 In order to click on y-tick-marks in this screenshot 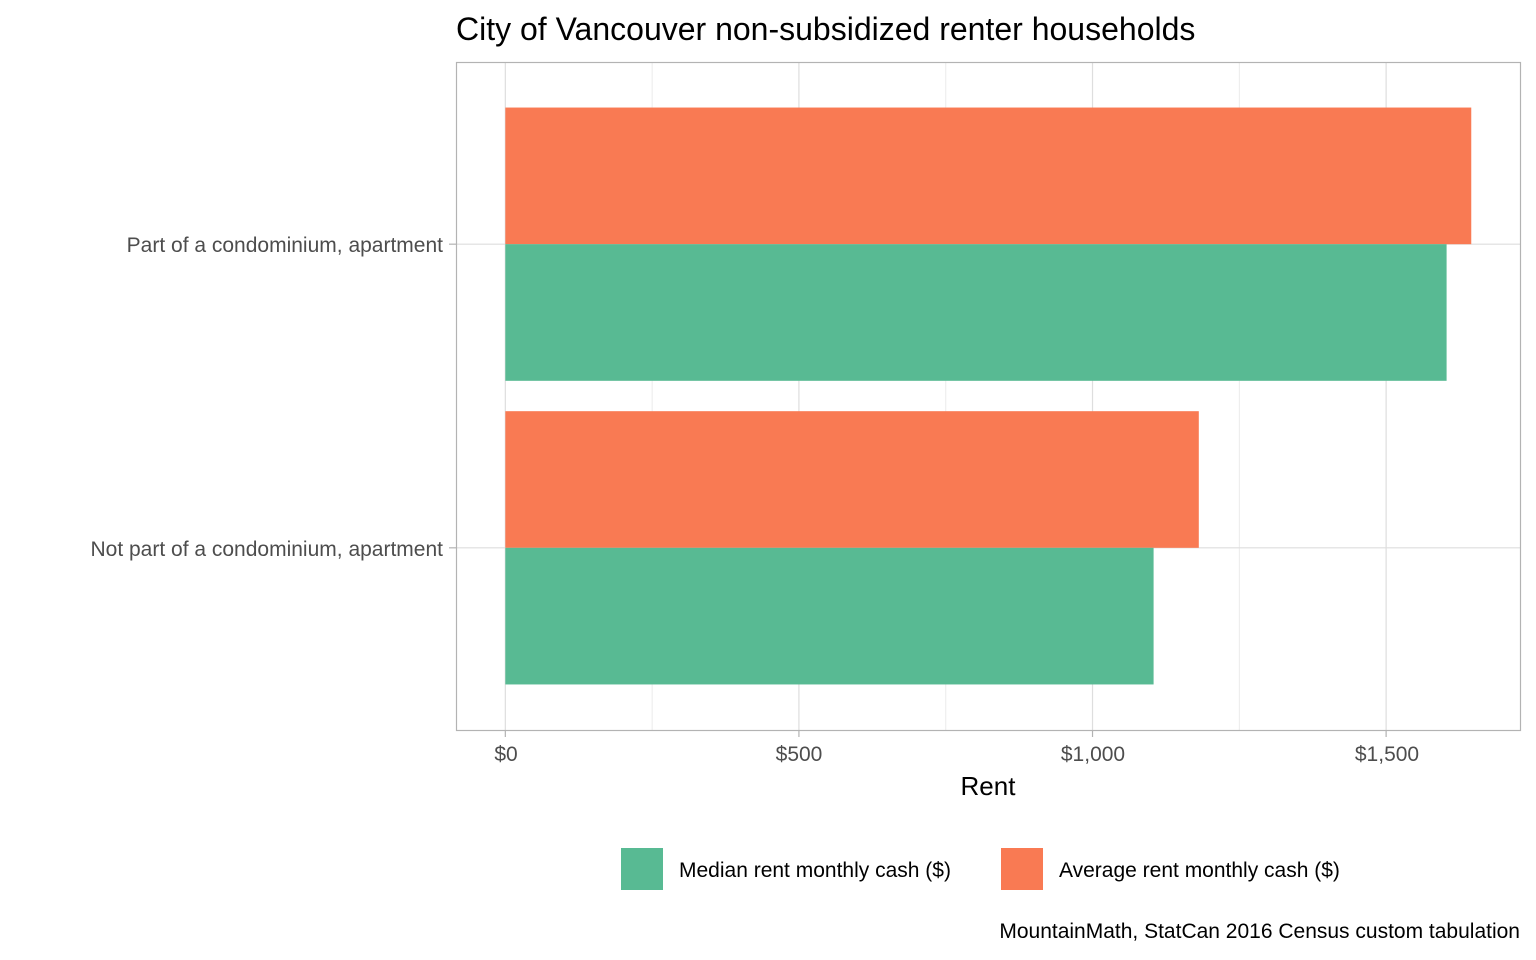, I will do `click(452, 396)`.